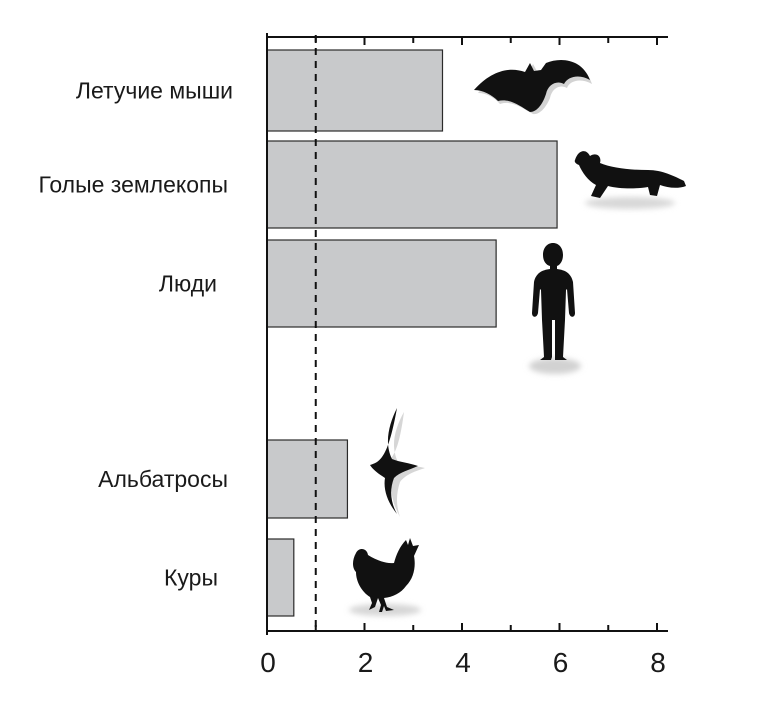 The width and height of the screenshot is (769, 710). Describe the element at coordinates (268, 662) in the screenshot. I see `x-tick-label: 0` at that location.